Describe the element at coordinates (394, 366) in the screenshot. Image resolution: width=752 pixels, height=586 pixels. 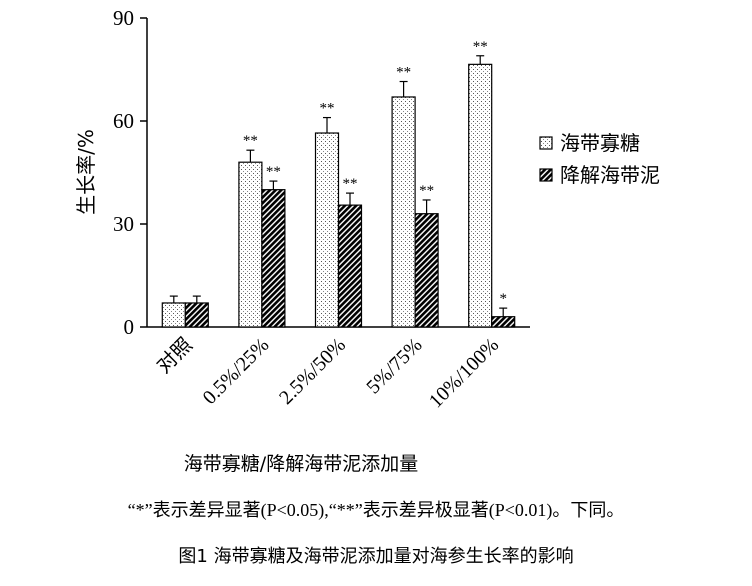
I see `x-tick-label: 5%/75%` at that location.